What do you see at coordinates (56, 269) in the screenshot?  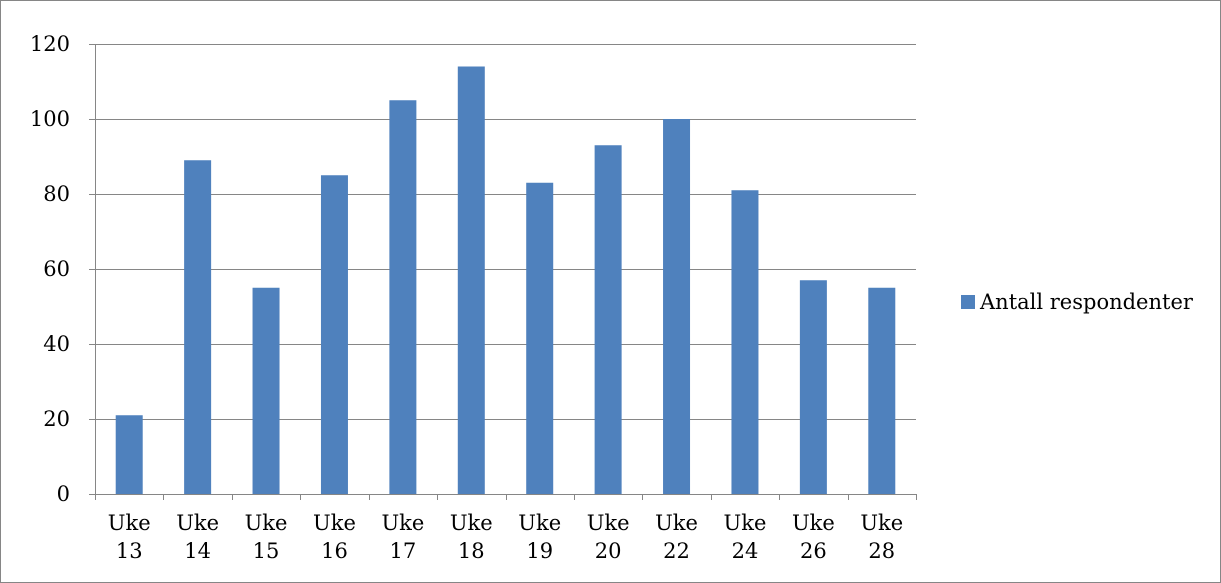 I see `y-tick-label: 60` at bounding box center [56, 269].